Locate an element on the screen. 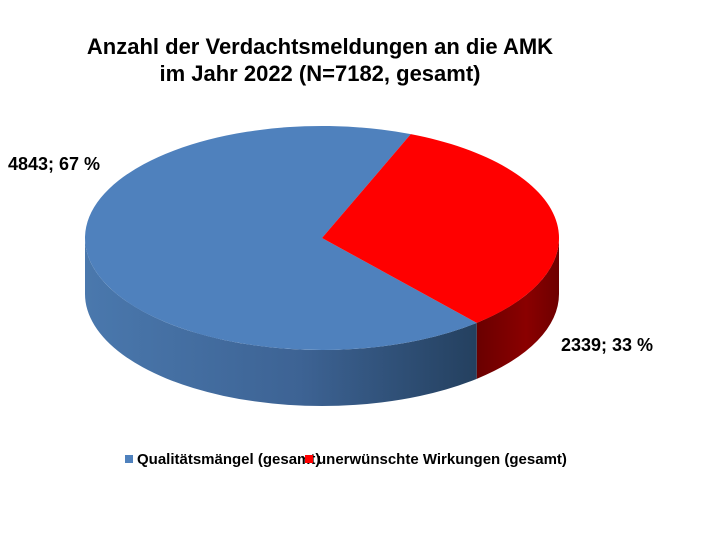 This screenshot has height=550, width=727. legend-label-unerwuenschte-wirkungen: unerwünschte Wirkungen (gesamt) is located at coordinates (442, 459).